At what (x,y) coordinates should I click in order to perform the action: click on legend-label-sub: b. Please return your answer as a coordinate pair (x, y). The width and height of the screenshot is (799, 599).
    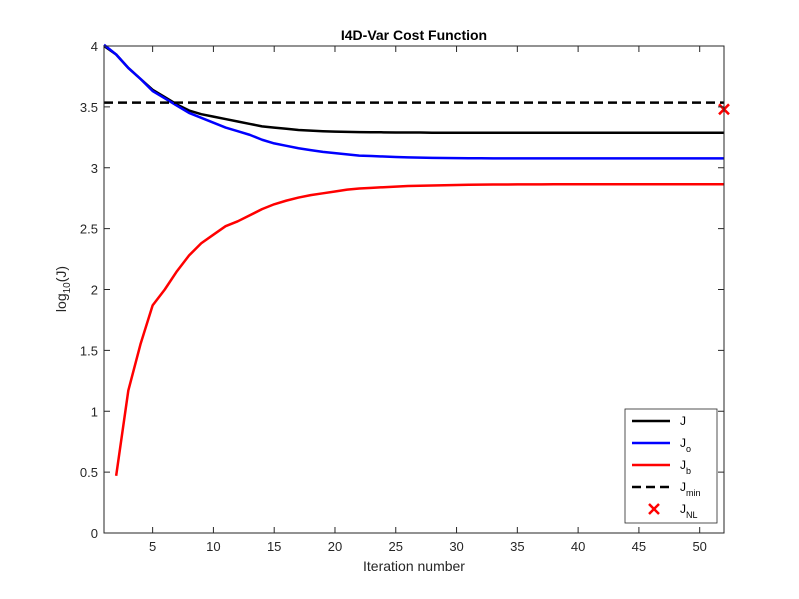
    Looking at the image, I should click on (688, 471).